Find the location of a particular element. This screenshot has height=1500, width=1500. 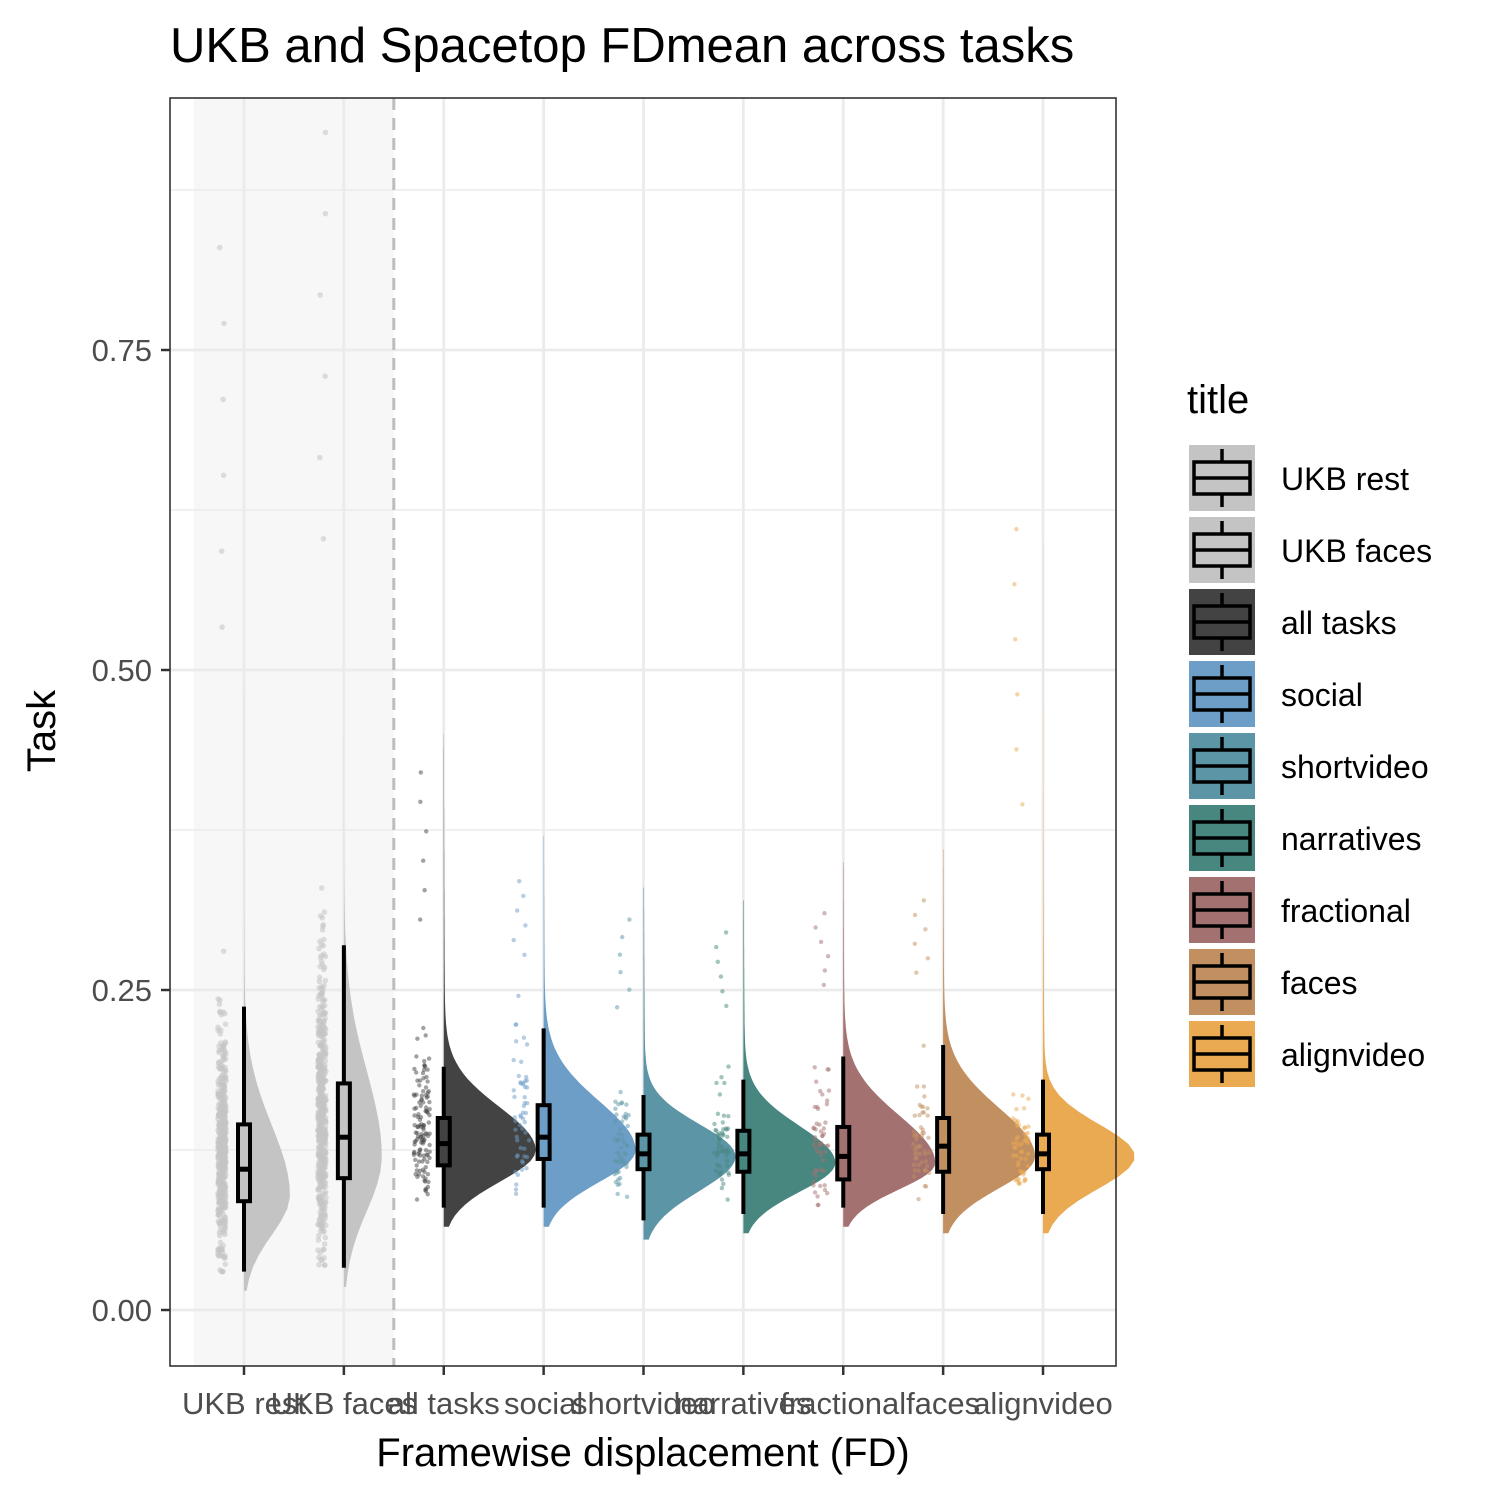

boxplot-faces is located at coordinates (943, 1129).